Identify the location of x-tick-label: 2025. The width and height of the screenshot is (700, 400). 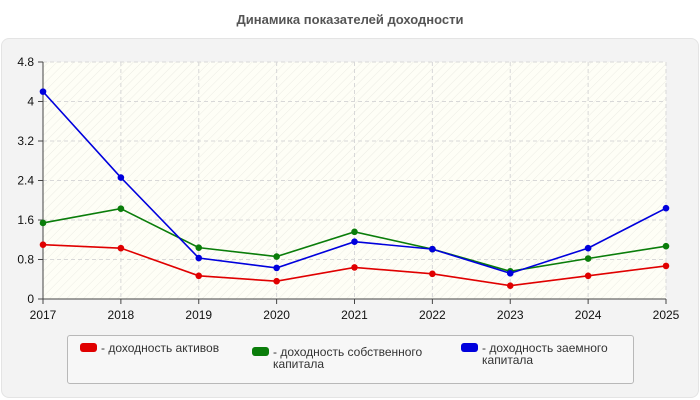
(666, 315).